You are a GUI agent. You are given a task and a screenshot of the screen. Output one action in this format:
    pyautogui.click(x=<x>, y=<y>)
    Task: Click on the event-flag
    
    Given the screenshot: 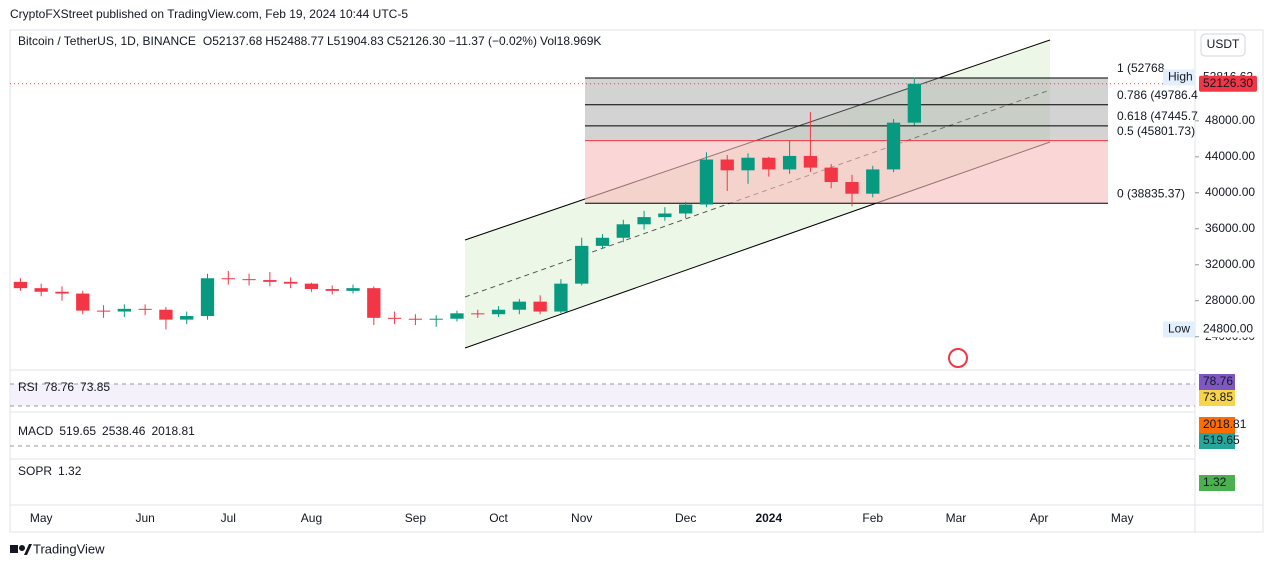 What is the action you would take?
    pyautogui.click(x=958, y=358)
    